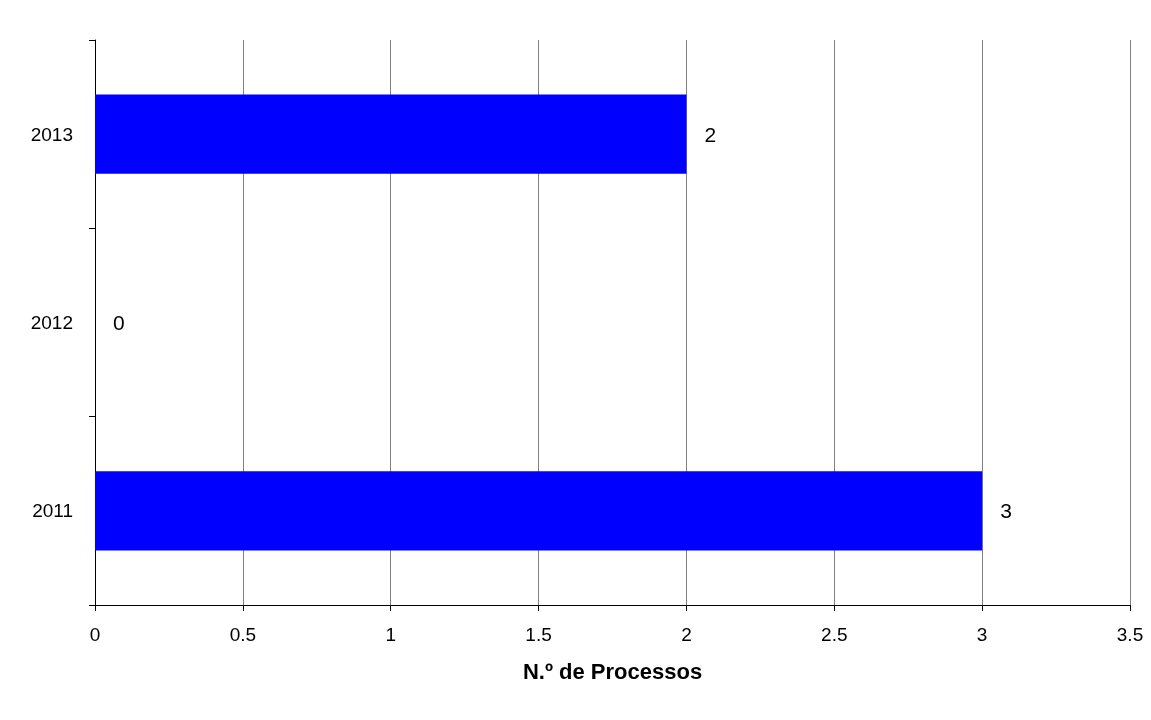 The image size is (1151, 720). Describe the element at coordinates (243, 634) in the screenshot. I see `x-tick-label: 0.5` at that location.